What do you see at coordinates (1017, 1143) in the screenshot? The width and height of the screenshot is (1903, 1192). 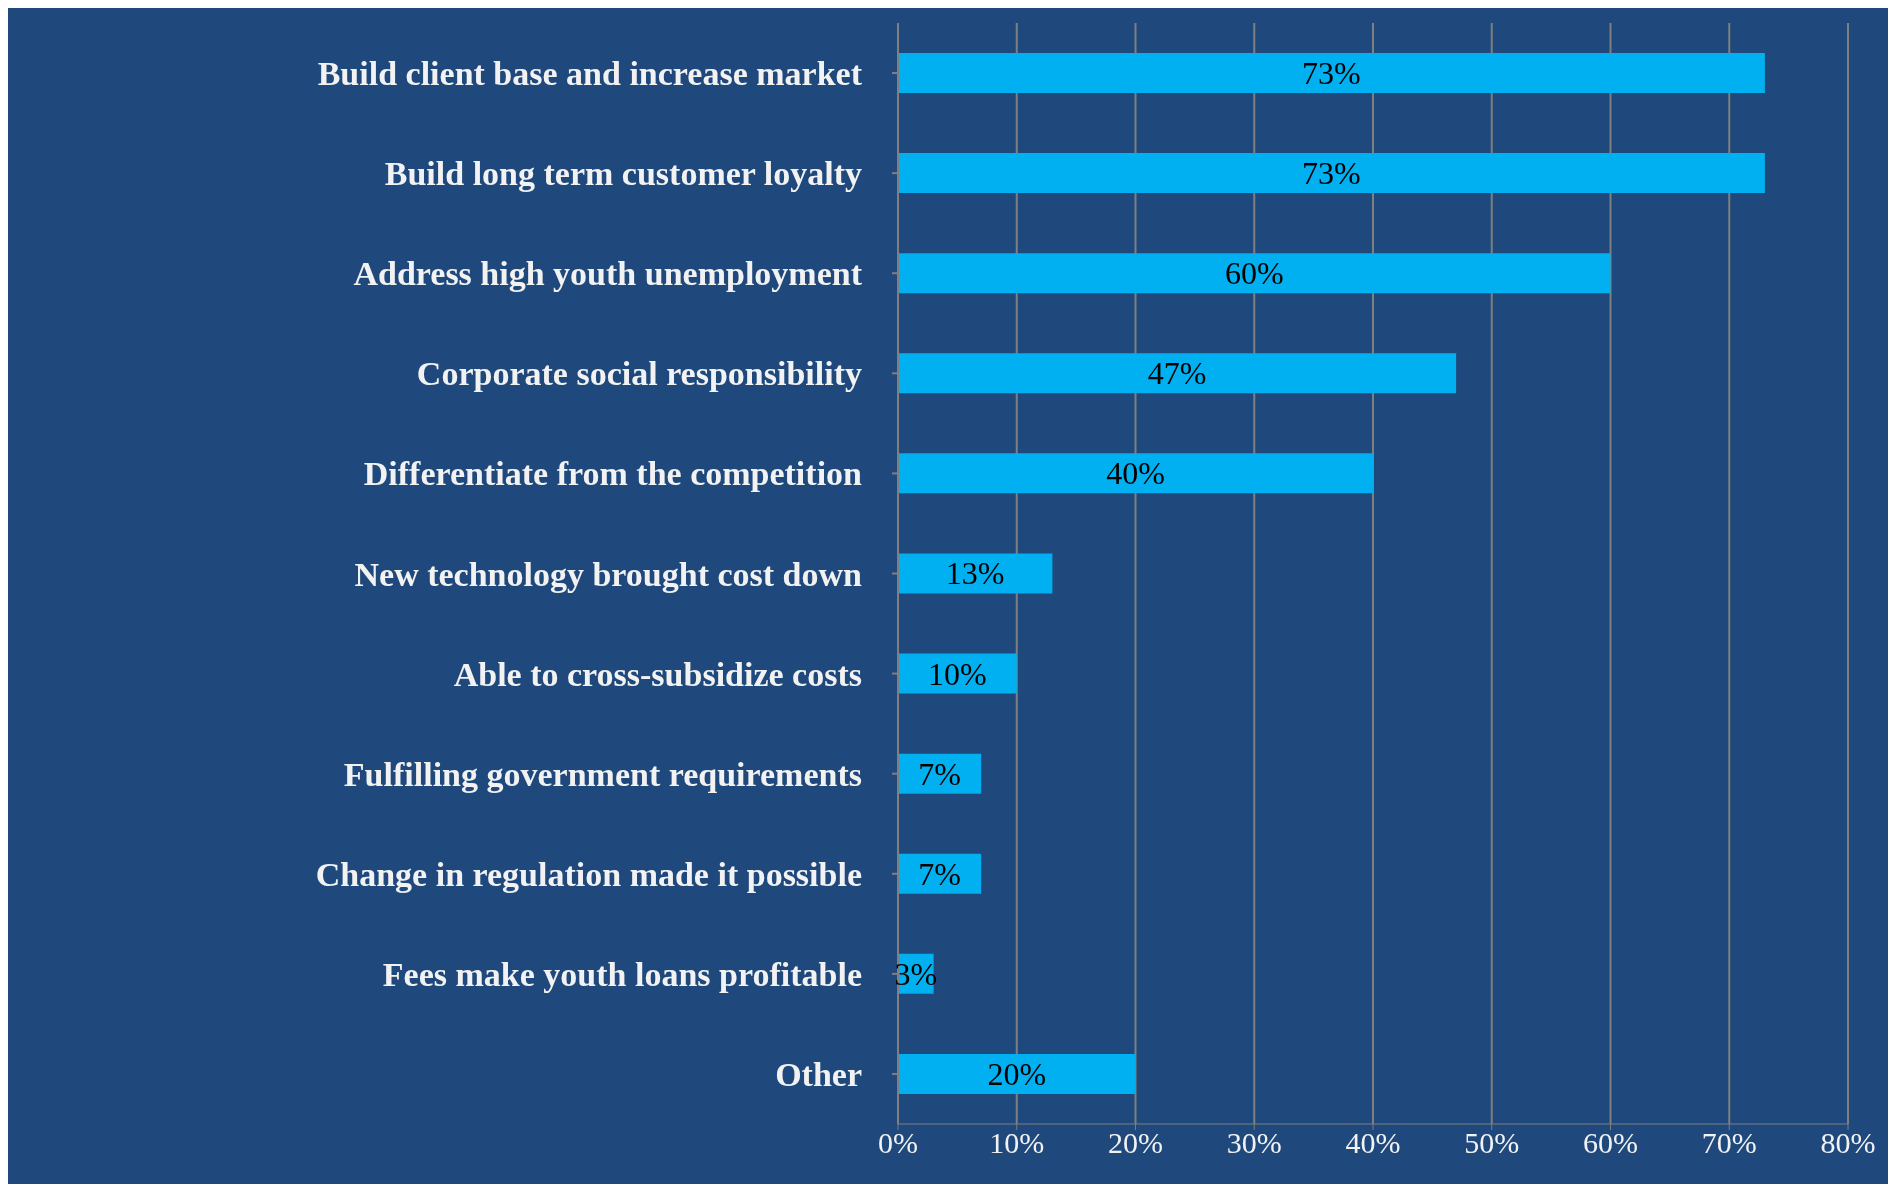 I see `x-tick-label: 10%` at bounding box center [1017, 1143].